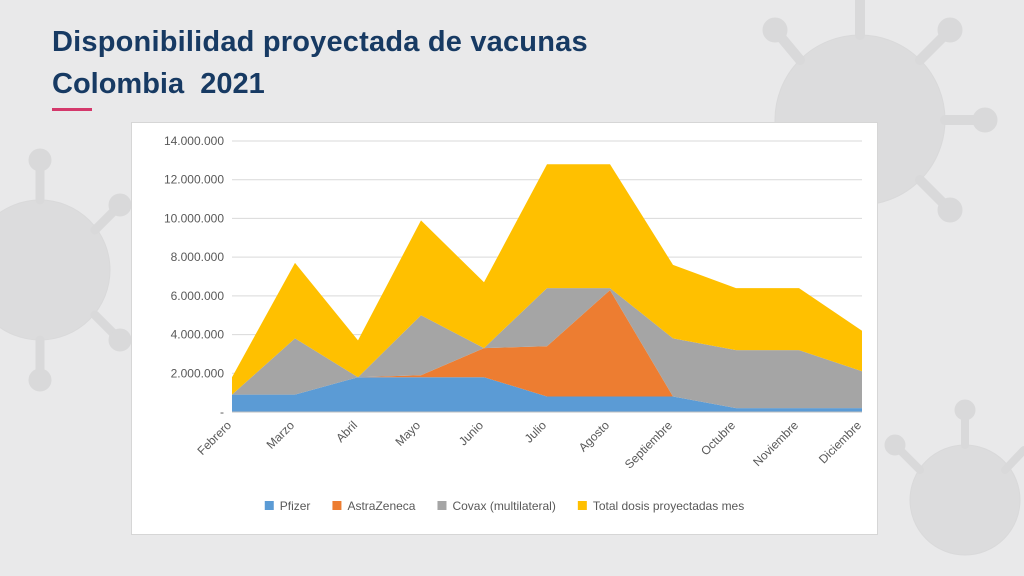 The height and width of the screenshot is (576, 1024). What do you see at coordinates (194, 141) in the screenshot?
I see `y-tick-label: 14.000.000` at bounding box center [194, 141].